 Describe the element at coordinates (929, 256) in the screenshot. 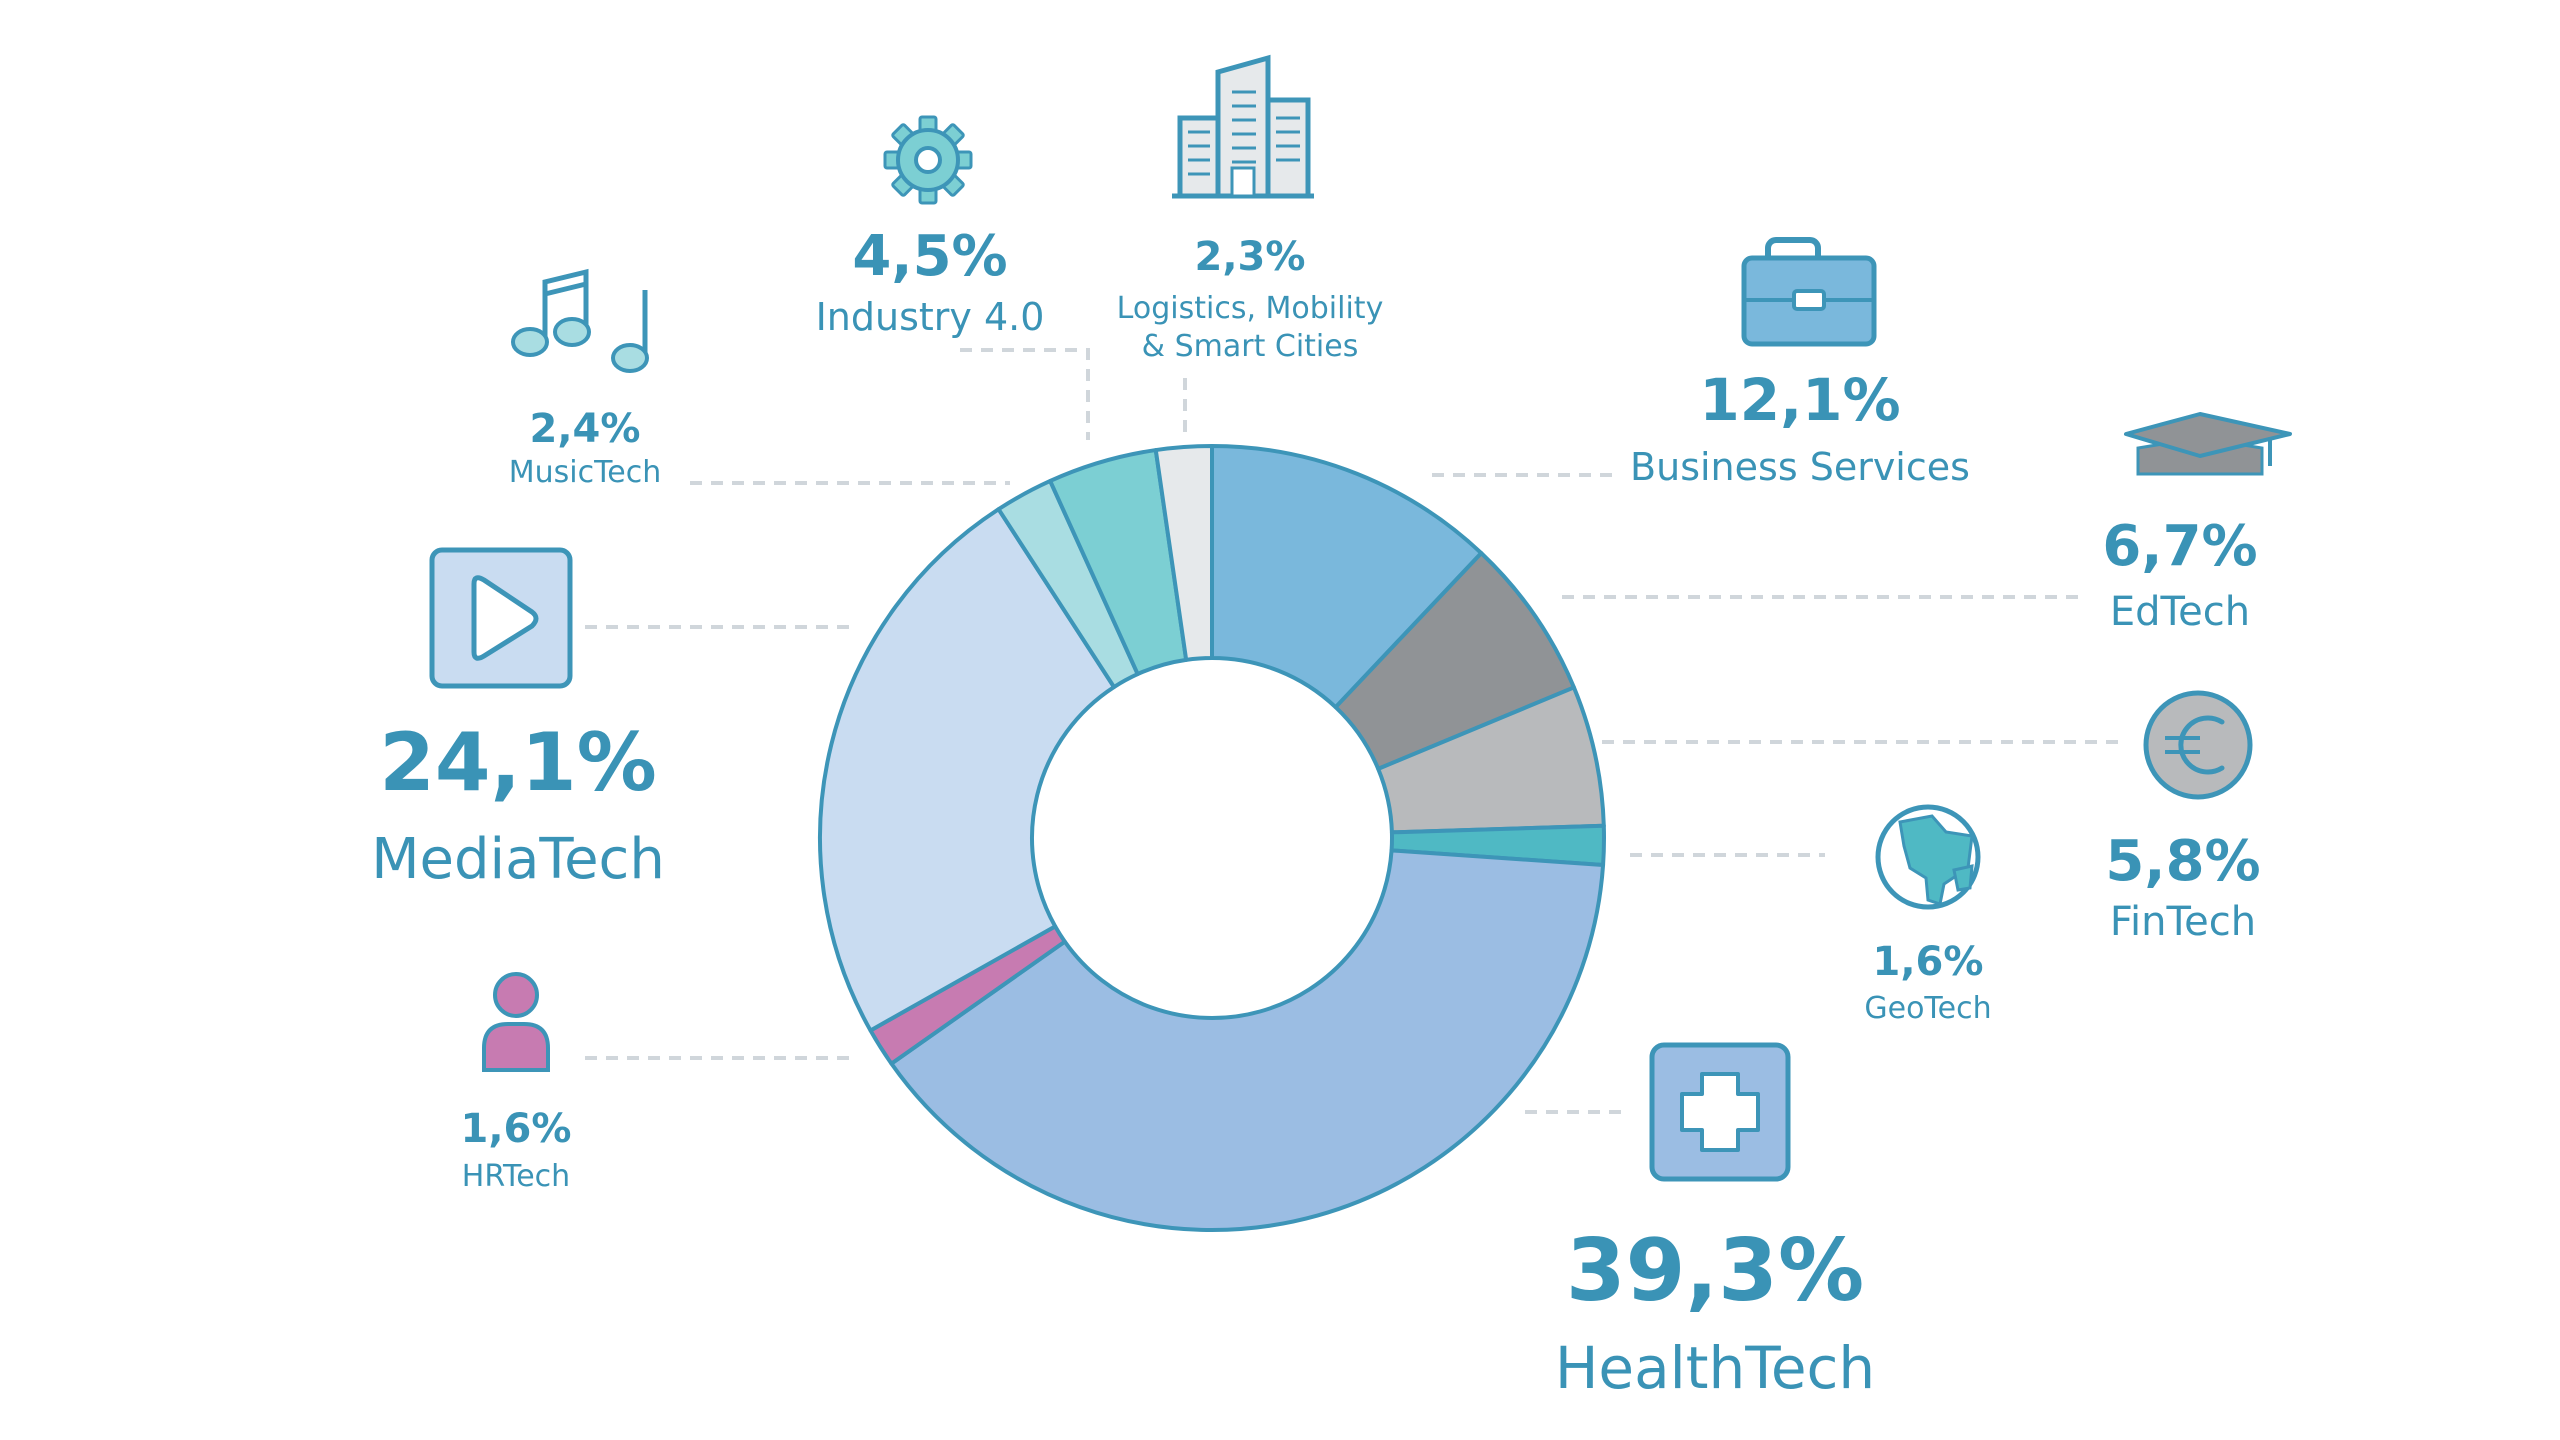

I see `percent-label-industry: 4,5%` at that location.